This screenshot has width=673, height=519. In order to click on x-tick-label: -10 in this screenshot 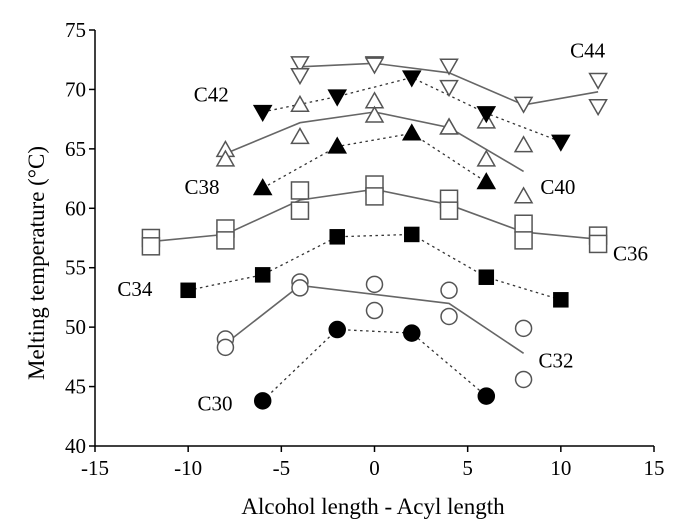, I will do `click(188, 468)`.